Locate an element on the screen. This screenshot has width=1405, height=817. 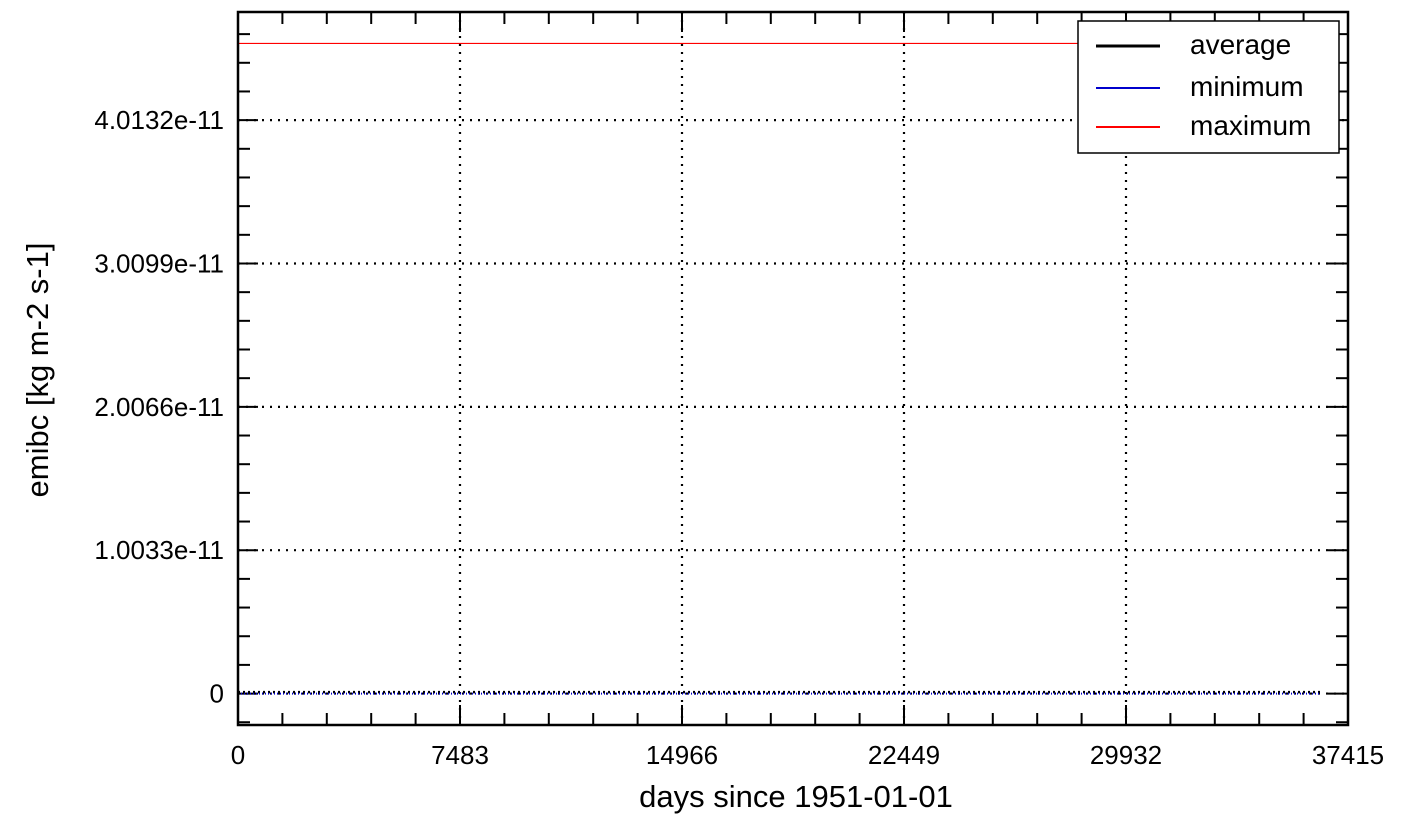
y-tick-label: 2.0066e-11 is located at coordinates (159, 407).